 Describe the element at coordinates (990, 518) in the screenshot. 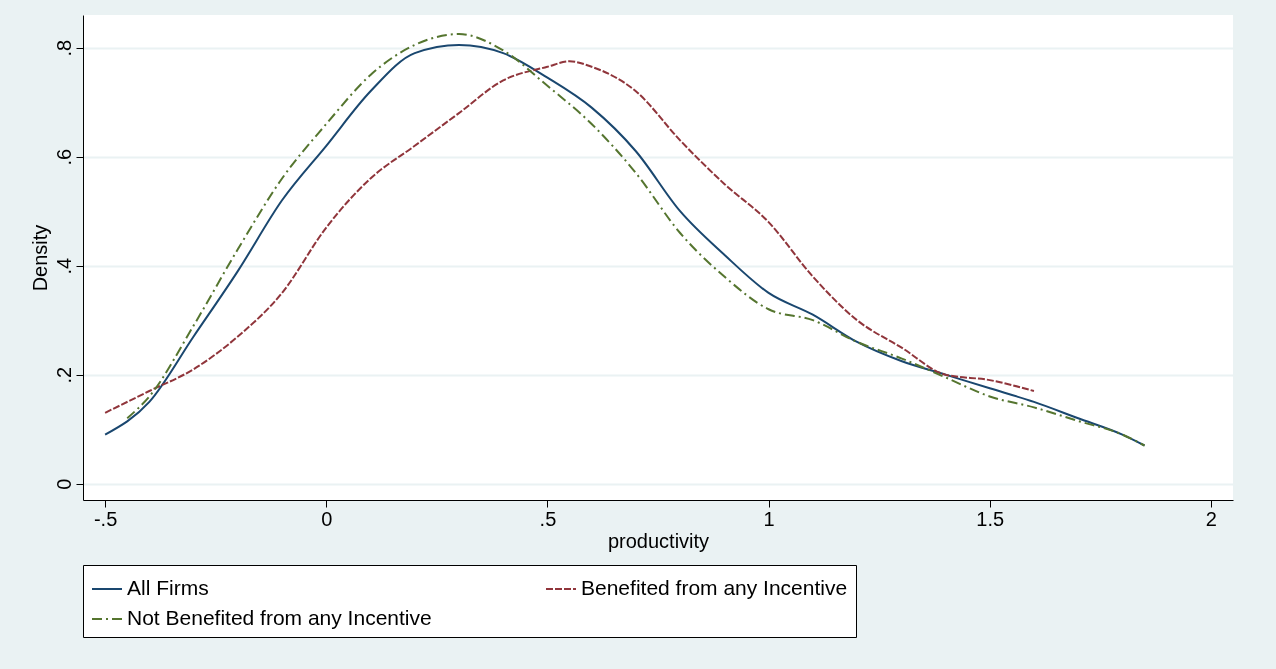

I see `x-tick-label: 1.5` at that location.